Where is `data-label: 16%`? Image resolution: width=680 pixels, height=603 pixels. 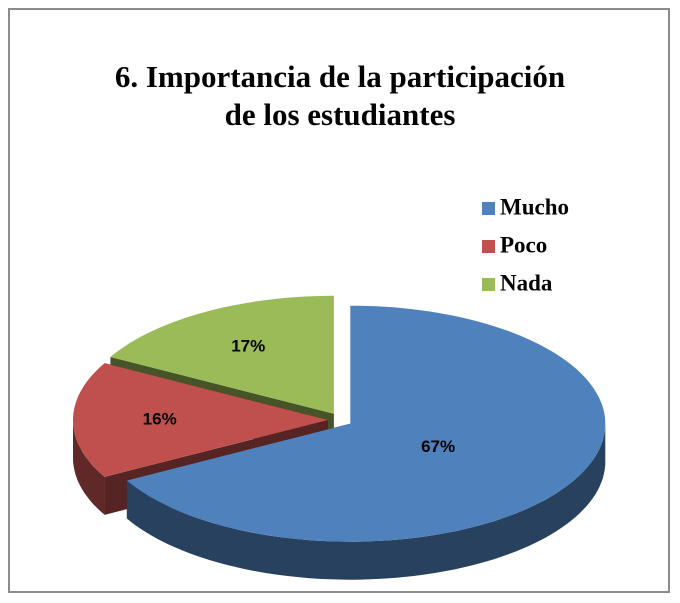
data-label: 16% is located at coordinates (160, 418).